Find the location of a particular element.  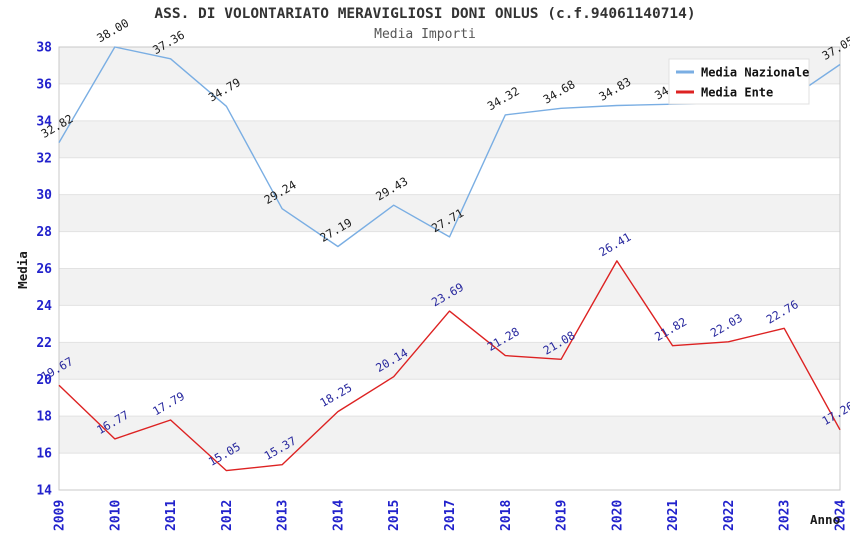

x-tick-label: 2020 is located at coordinates (617, 515).